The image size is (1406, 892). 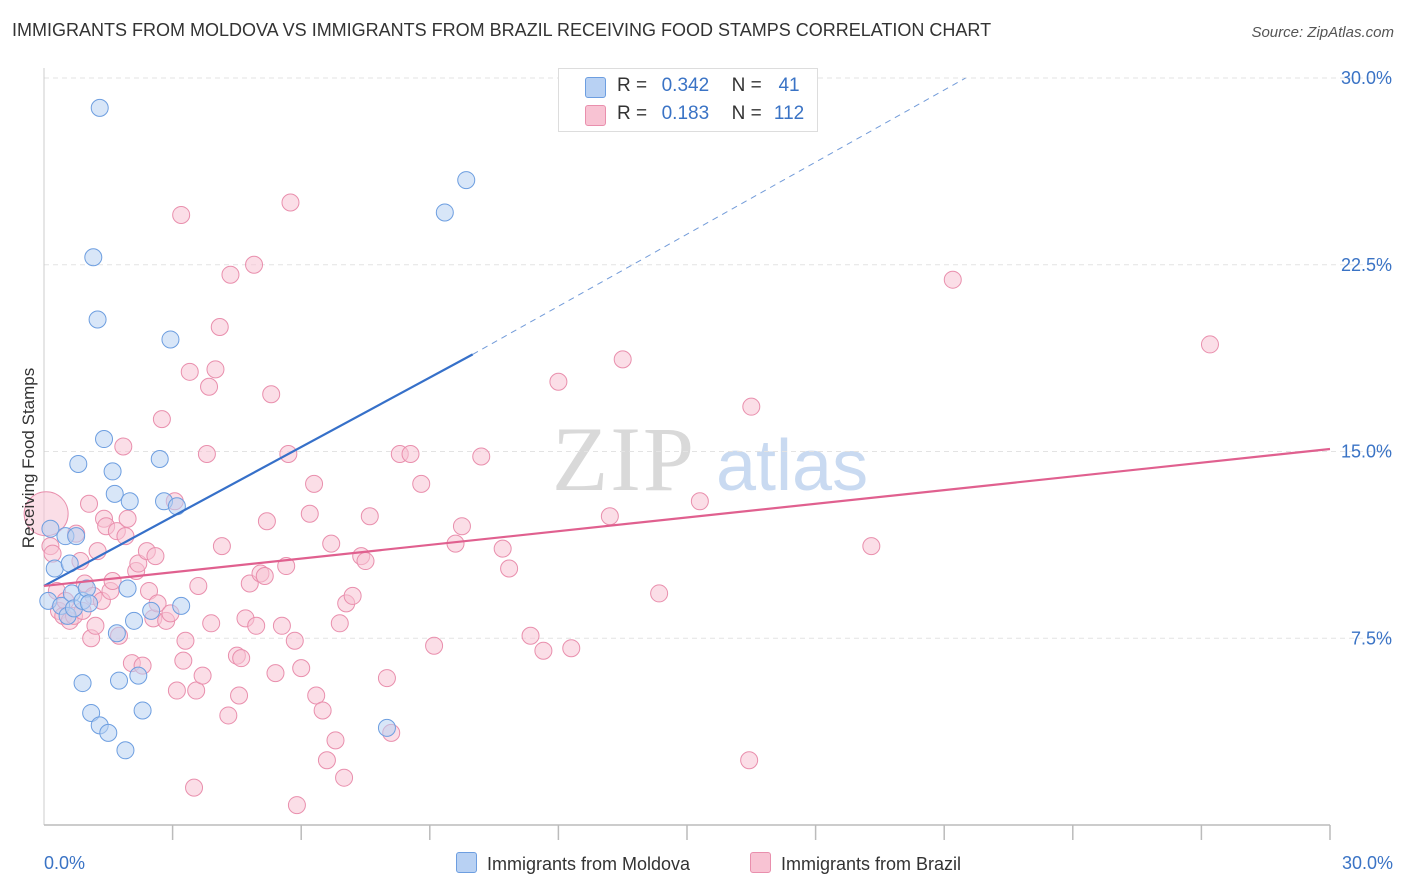 I want to click on legend-n-brazil: 112, so click(x=789, y=113).